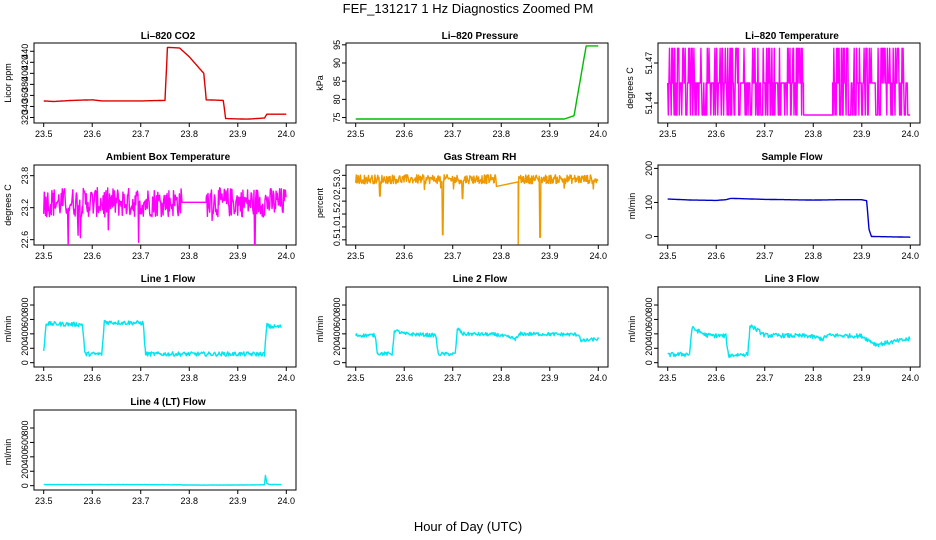  What do you see at coordinates (25, 176) in the screenshot?
I see `y-tick-label: 23.8` at bounding box center [25, 176].